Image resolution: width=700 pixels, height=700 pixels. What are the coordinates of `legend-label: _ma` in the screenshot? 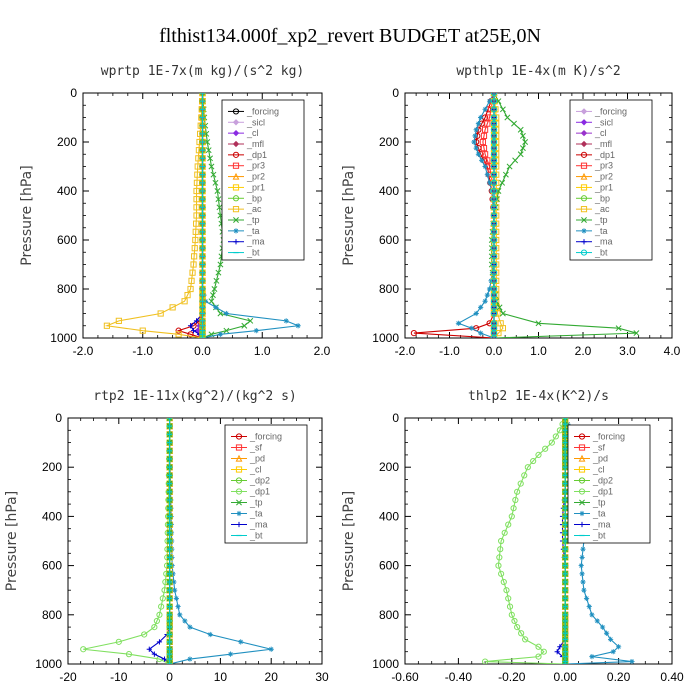 It's located at (601, 525).